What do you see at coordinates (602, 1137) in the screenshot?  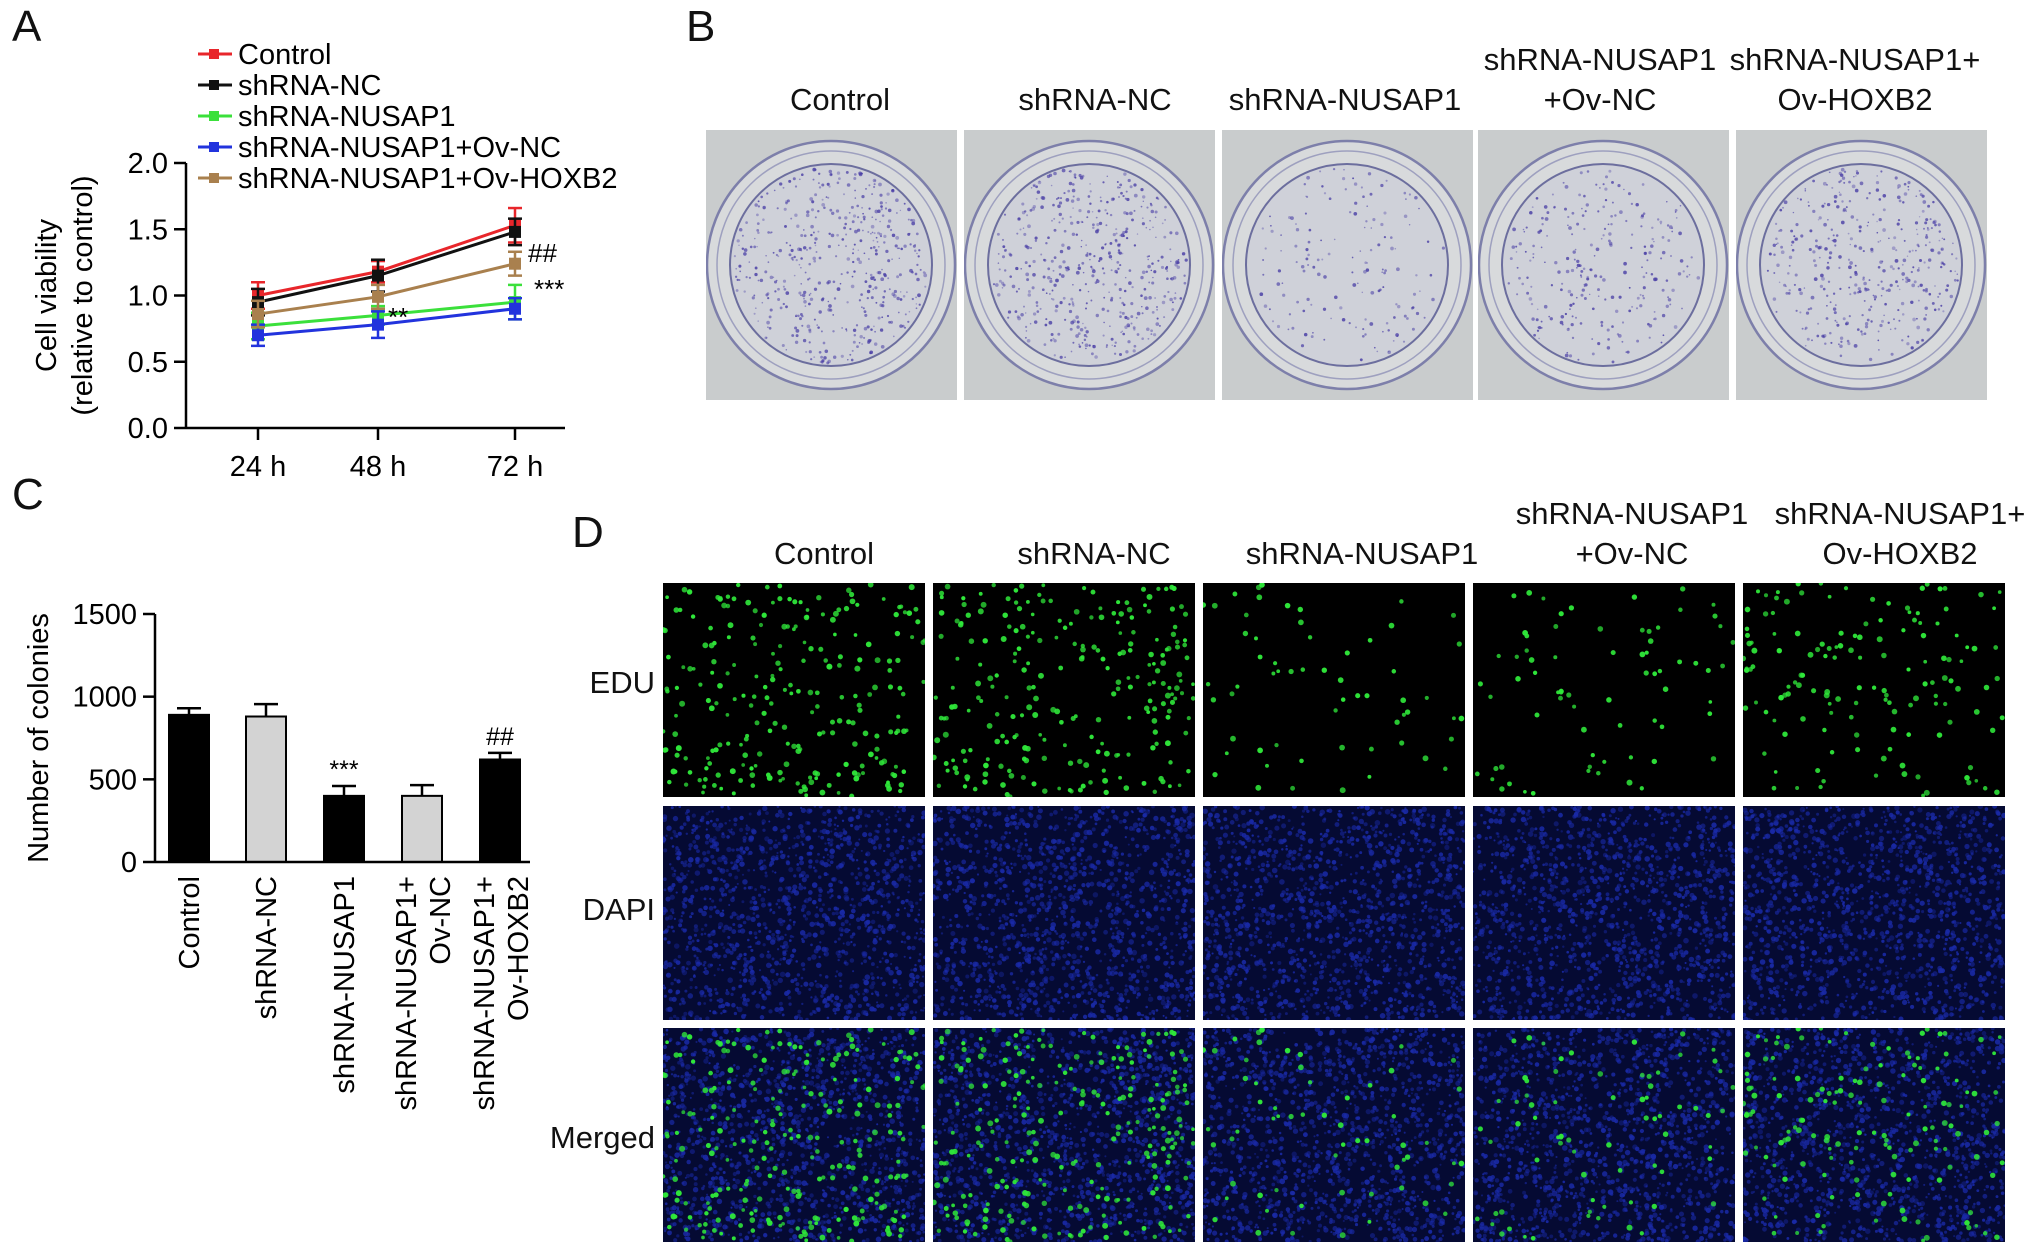 I see `row-label-merged: Merged` at bounding box center [602, 1137].